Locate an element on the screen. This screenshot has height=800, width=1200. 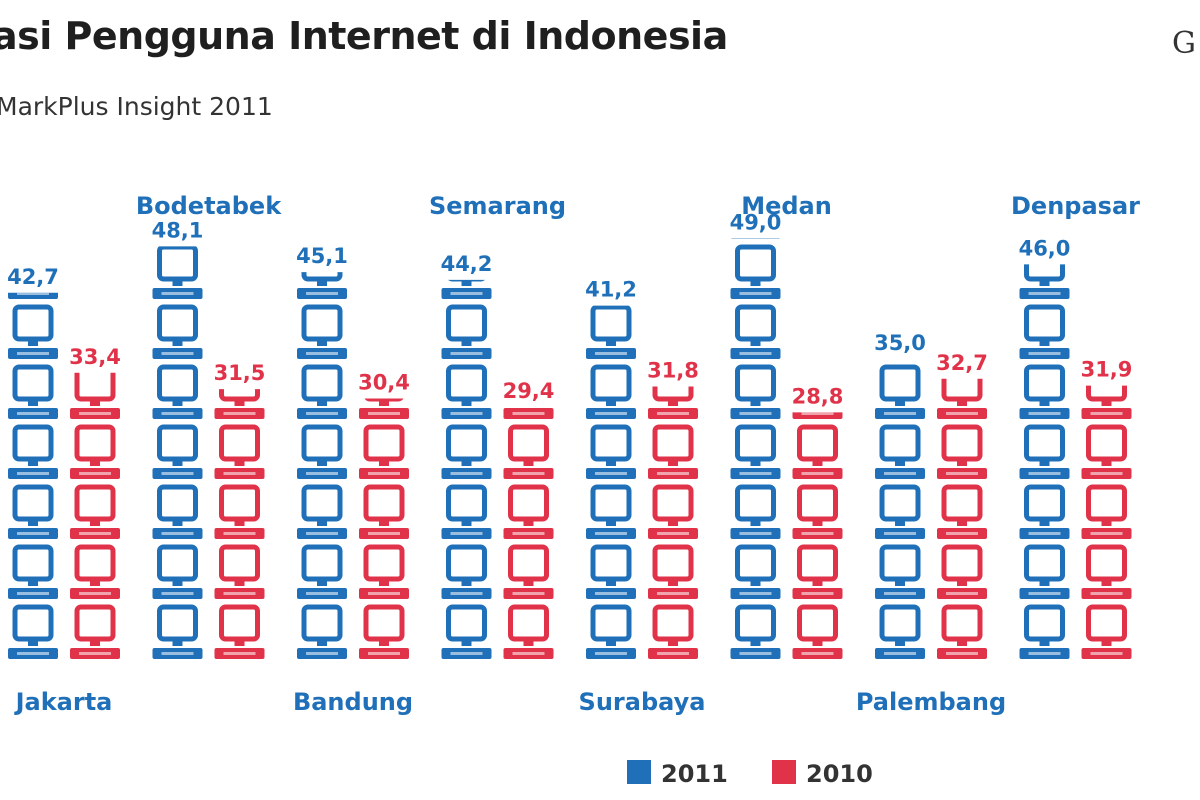
value-label-bandung-2011: 45,1 is located at coordinates (322, 256).